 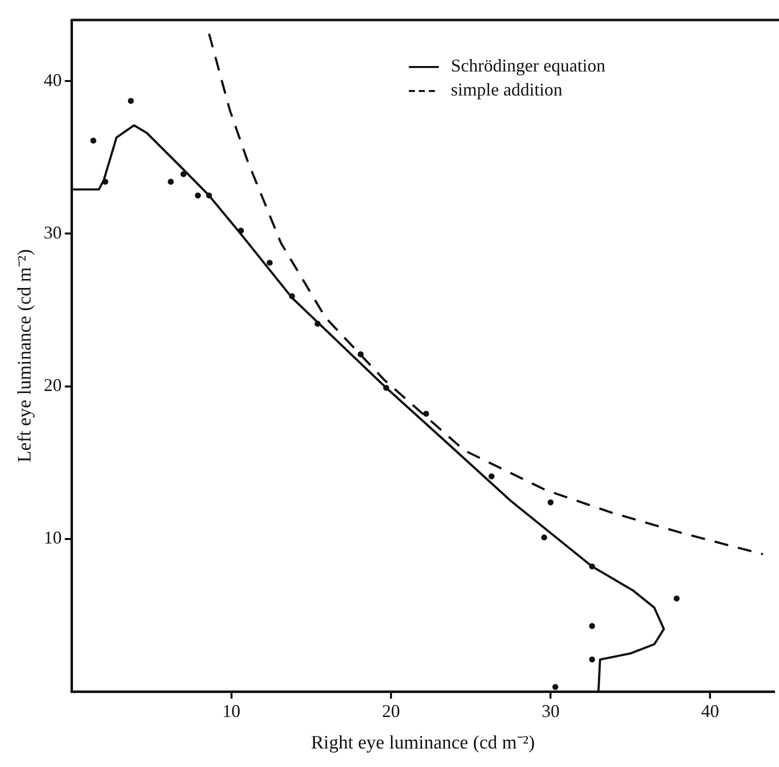 What do you see at coordinates (231, 711) in the screenshot?
I see `x-tick-label: 10` at bounding box center [231, 711].